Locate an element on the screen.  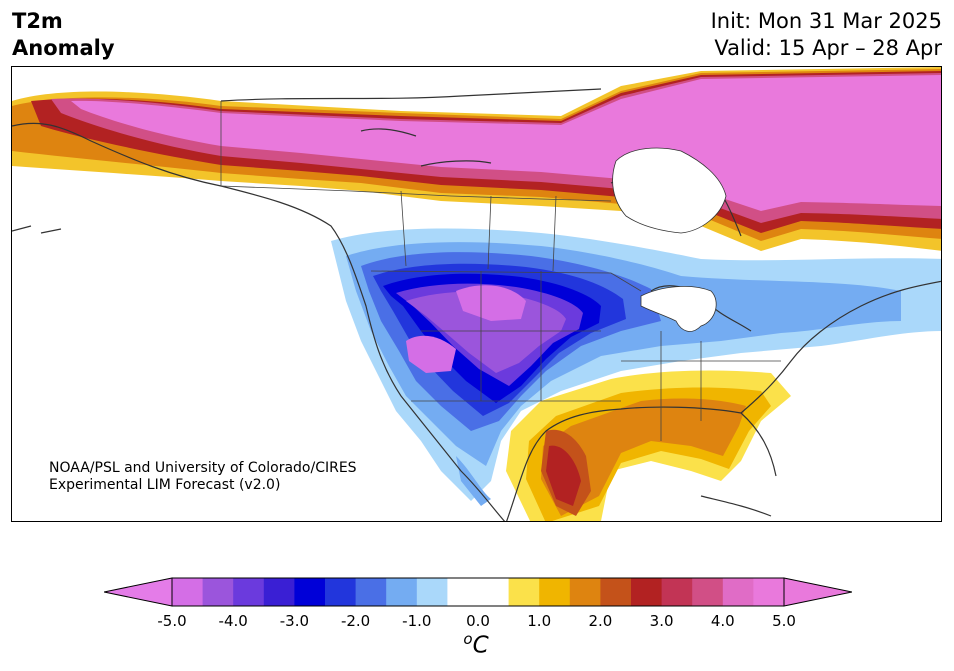
colorbar-units: oC is located at coordinates (475, 644).